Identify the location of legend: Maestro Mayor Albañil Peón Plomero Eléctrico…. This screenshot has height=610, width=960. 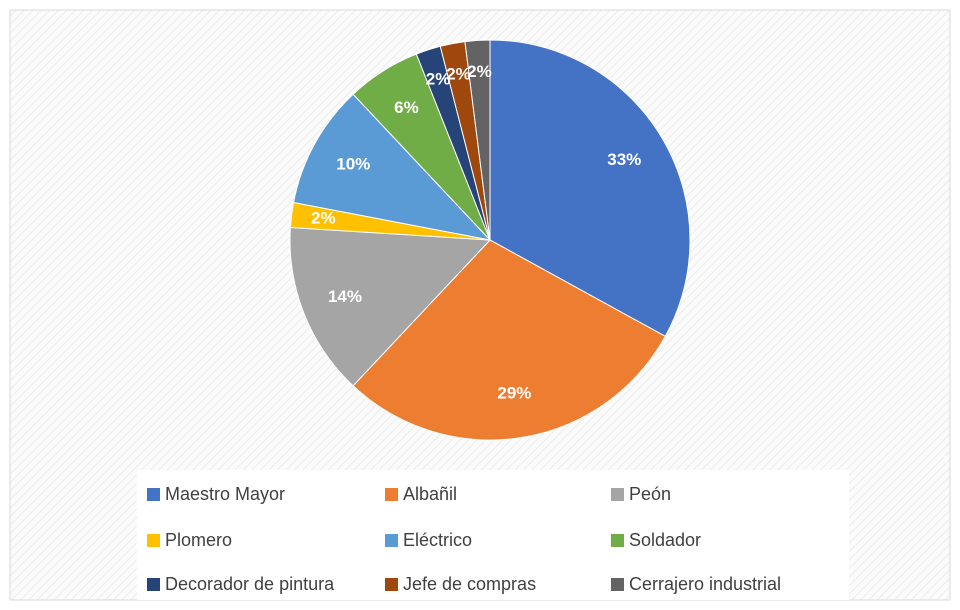
(464, 539).